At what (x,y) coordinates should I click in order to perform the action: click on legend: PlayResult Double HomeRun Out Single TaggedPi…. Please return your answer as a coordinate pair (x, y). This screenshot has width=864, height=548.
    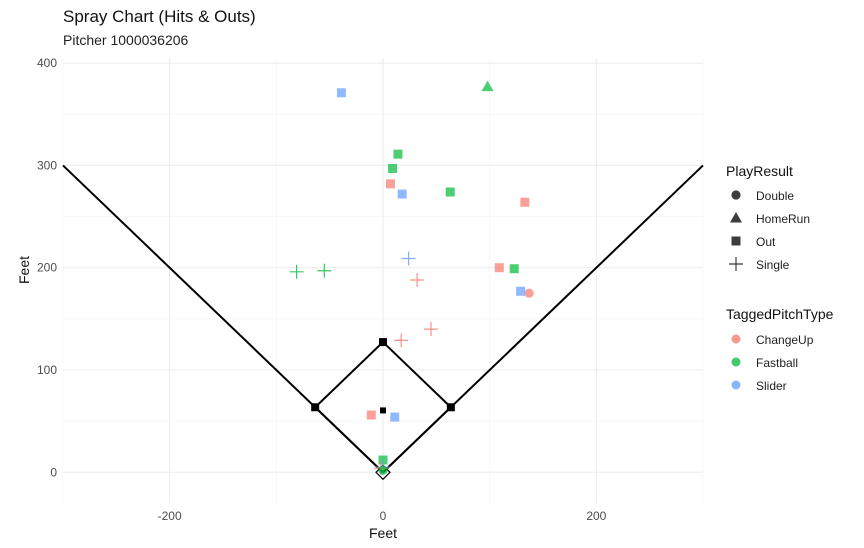
    Looking at the image, I should click on (780, 278).